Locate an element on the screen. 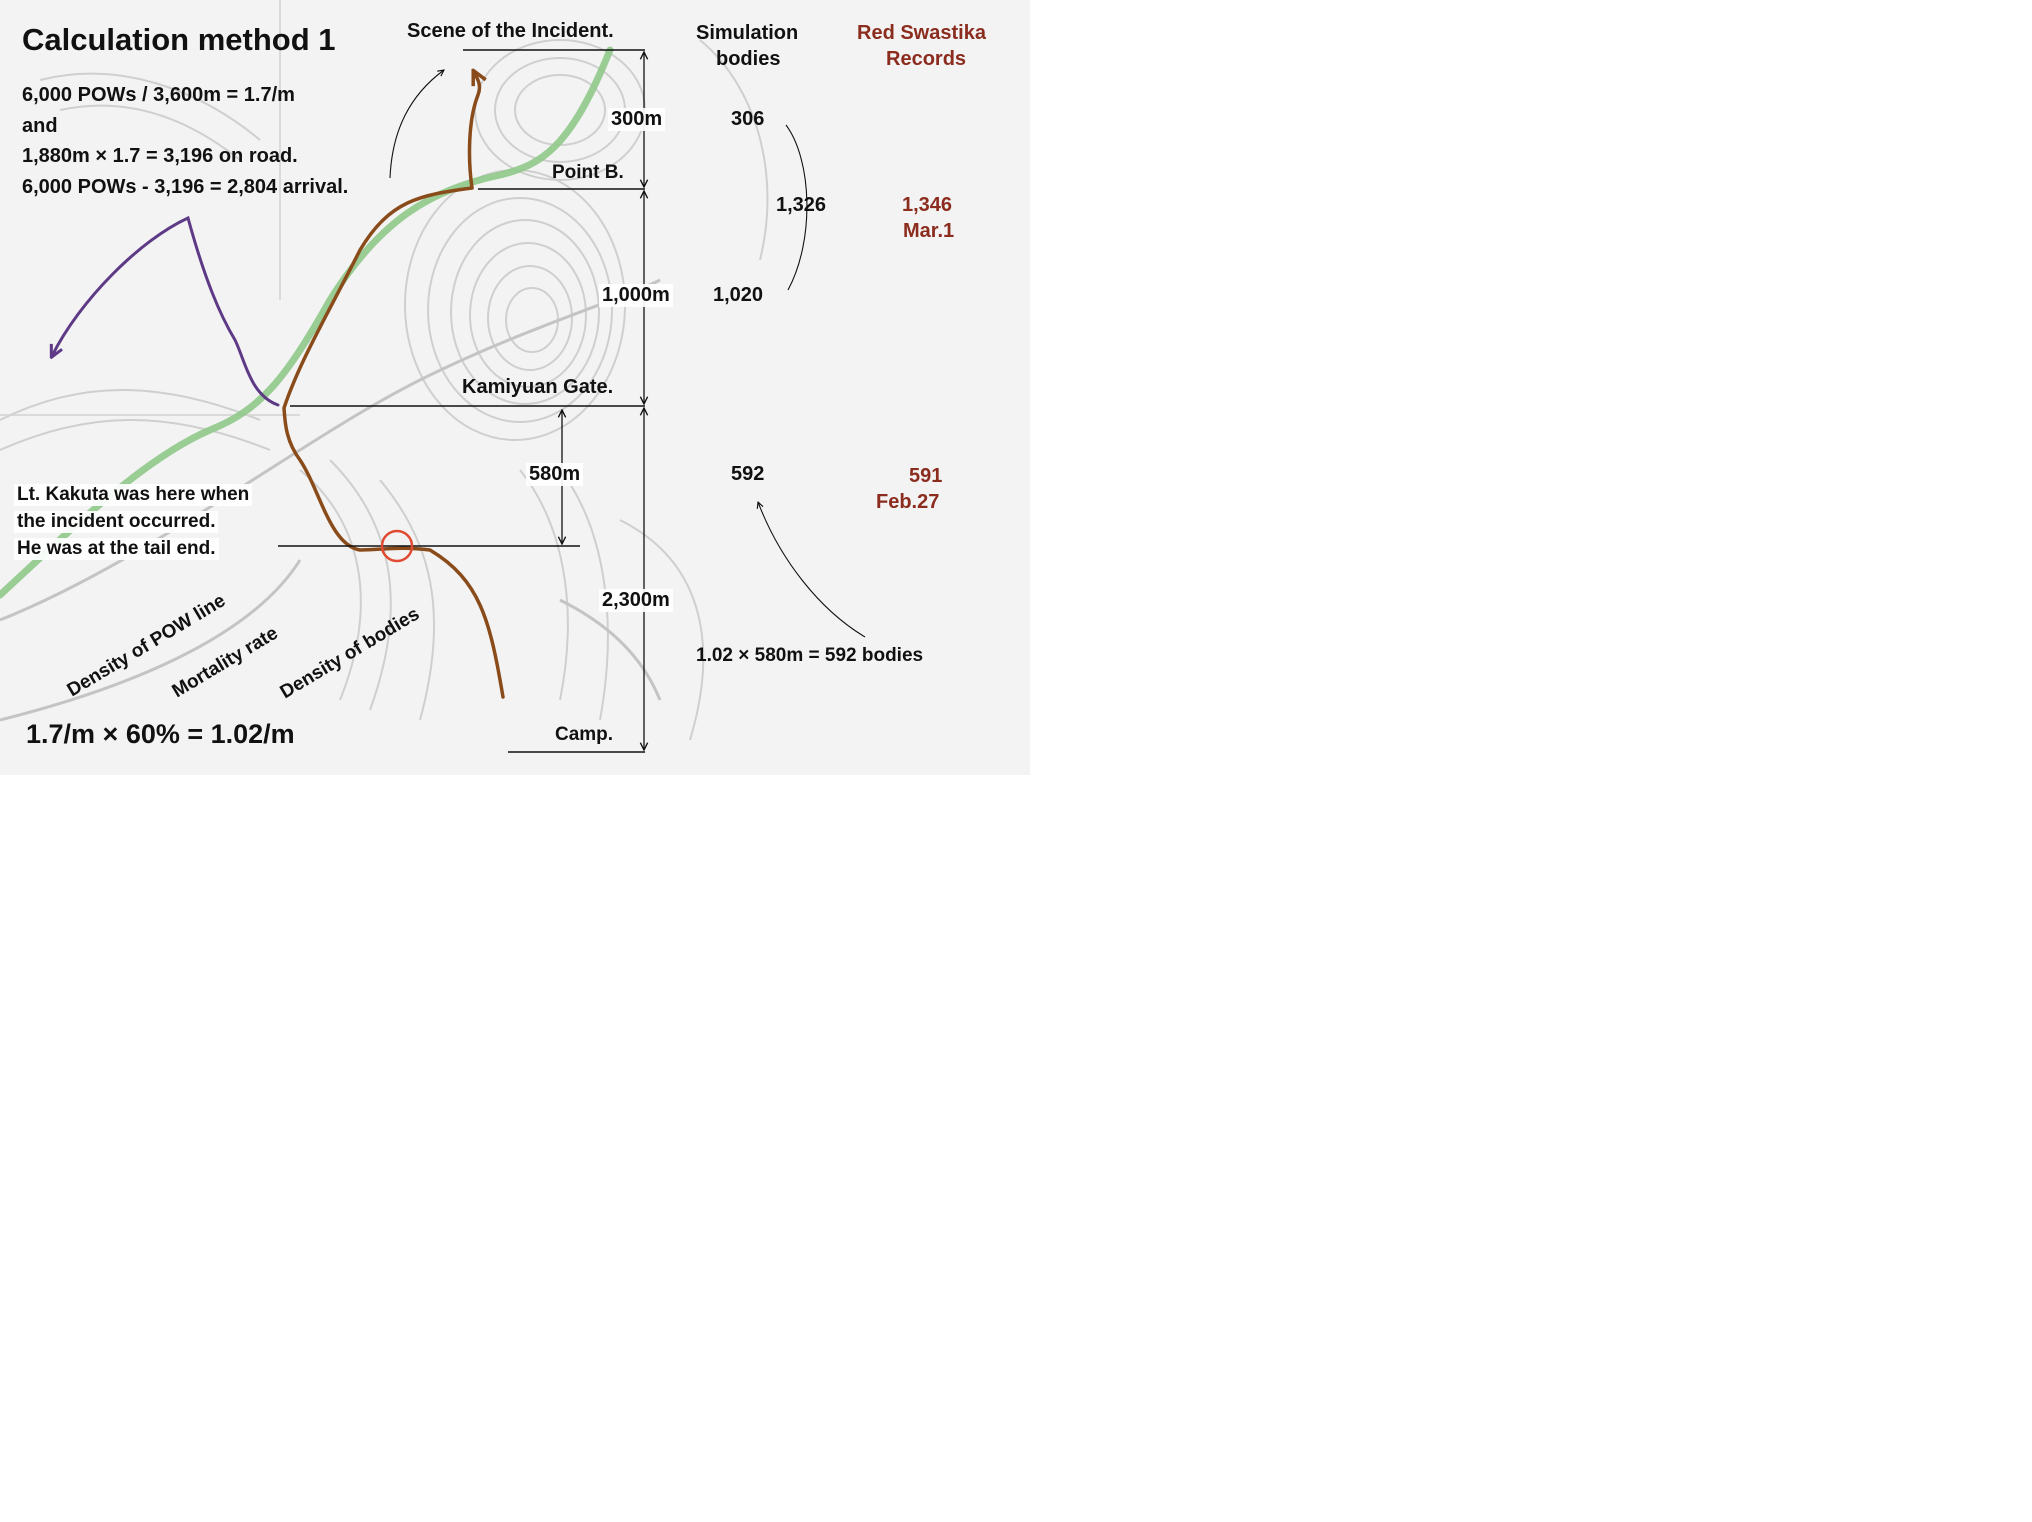 This screenshot has height=1522, width=2032. distance-300m-label: 300m is located at coordinates (637, 120).